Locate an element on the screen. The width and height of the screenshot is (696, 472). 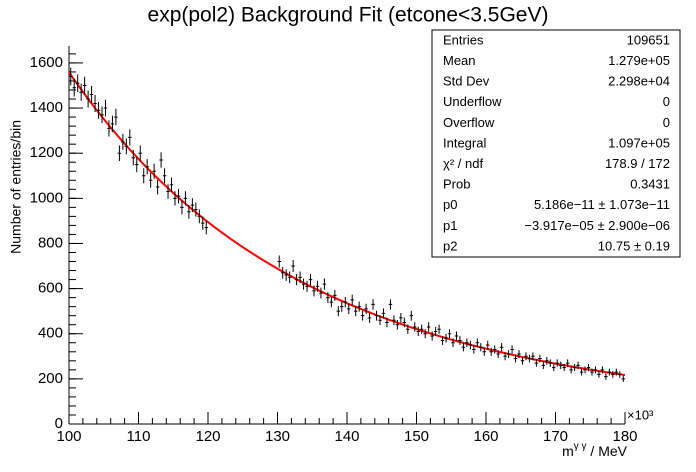
stats-value: 5.186e−11 ± 1.073e−11 is located at coordinates (602, 204).